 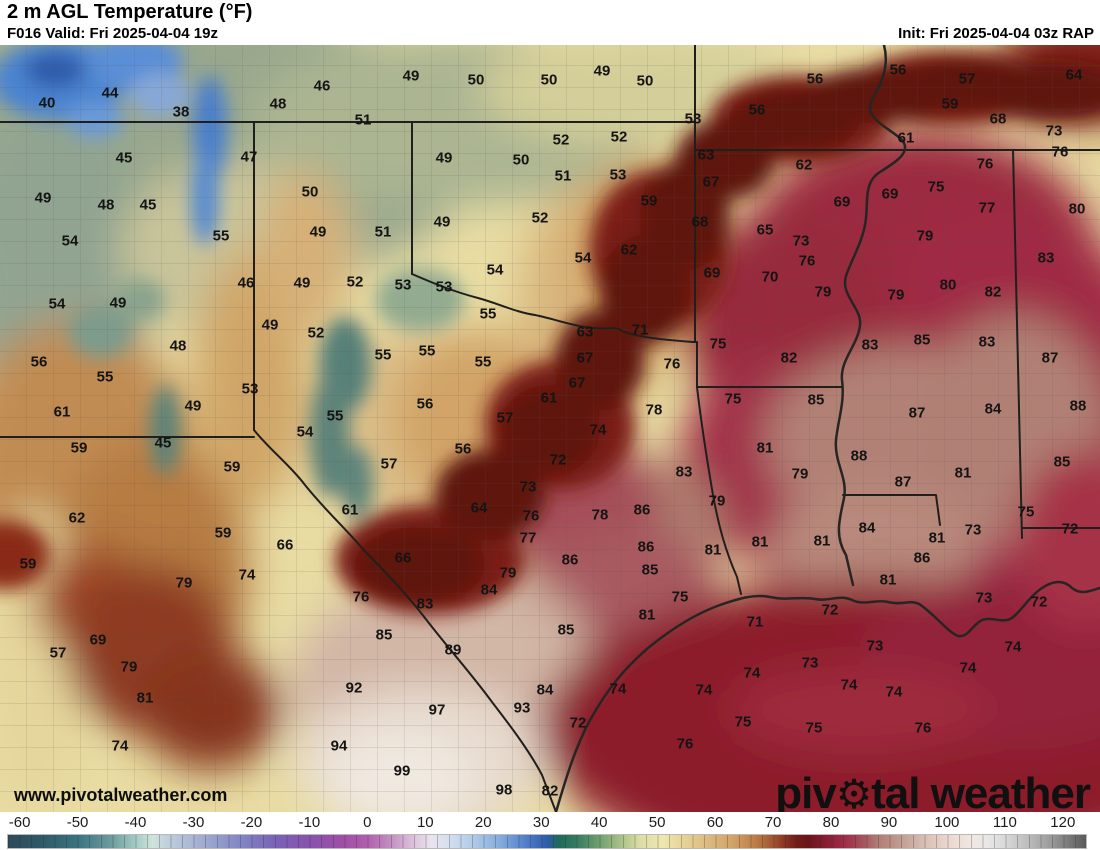 I want to click on temp-label: 72, so click(x=578, y=723).